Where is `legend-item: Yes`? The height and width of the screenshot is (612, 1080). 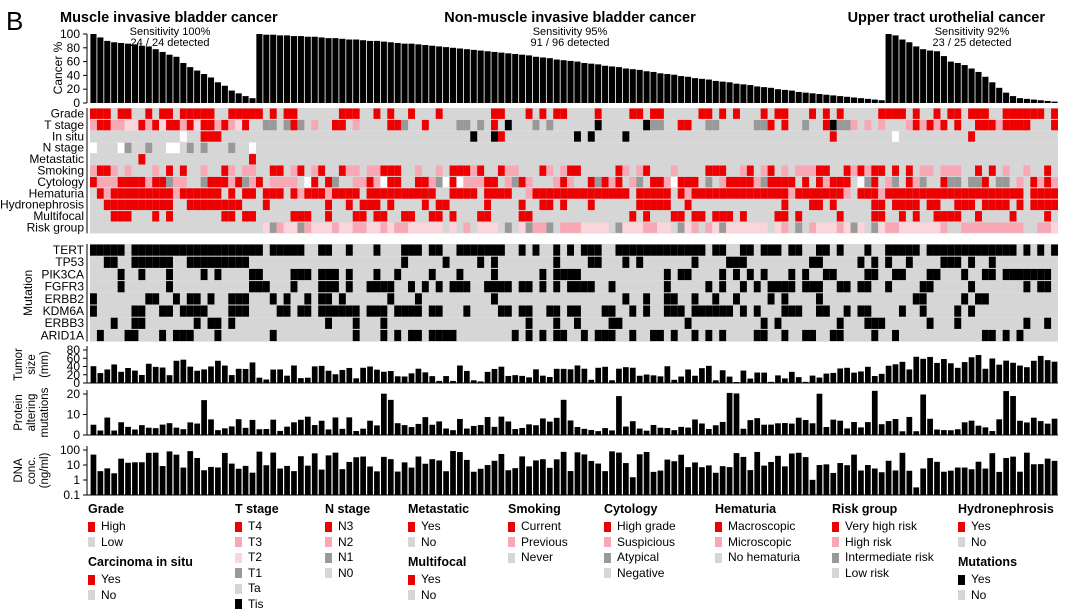 legend-item: Yes is located at coordinates (438, 527).